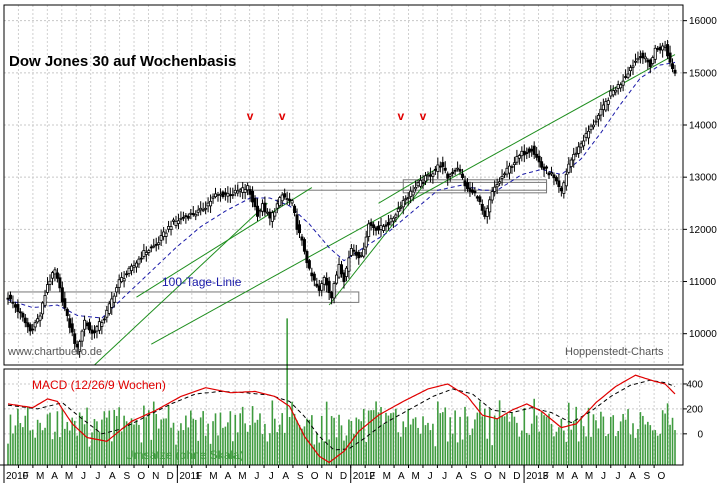  What do you see at coordinates (343, 476) in the screenshot?
I see `month-label: D` at bounding box center [343, 476].